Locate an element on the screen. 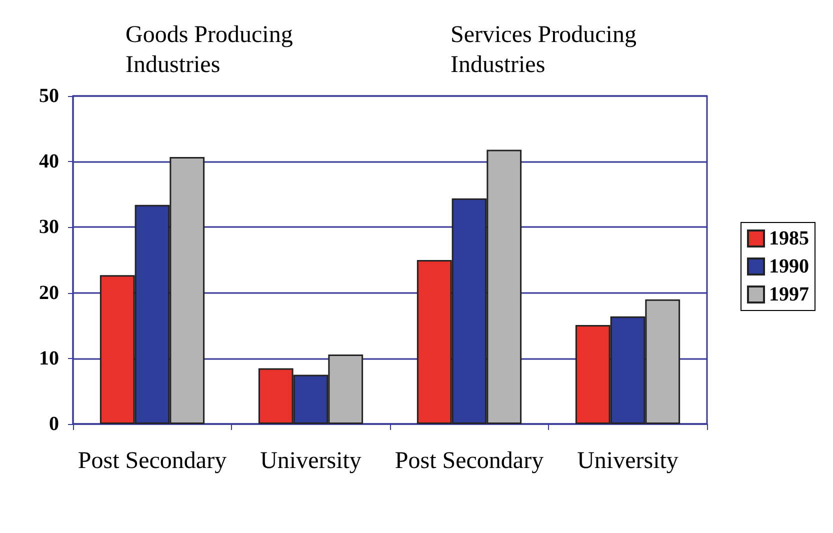  y-tick-label: 40 is located at coordinates (49, 161).